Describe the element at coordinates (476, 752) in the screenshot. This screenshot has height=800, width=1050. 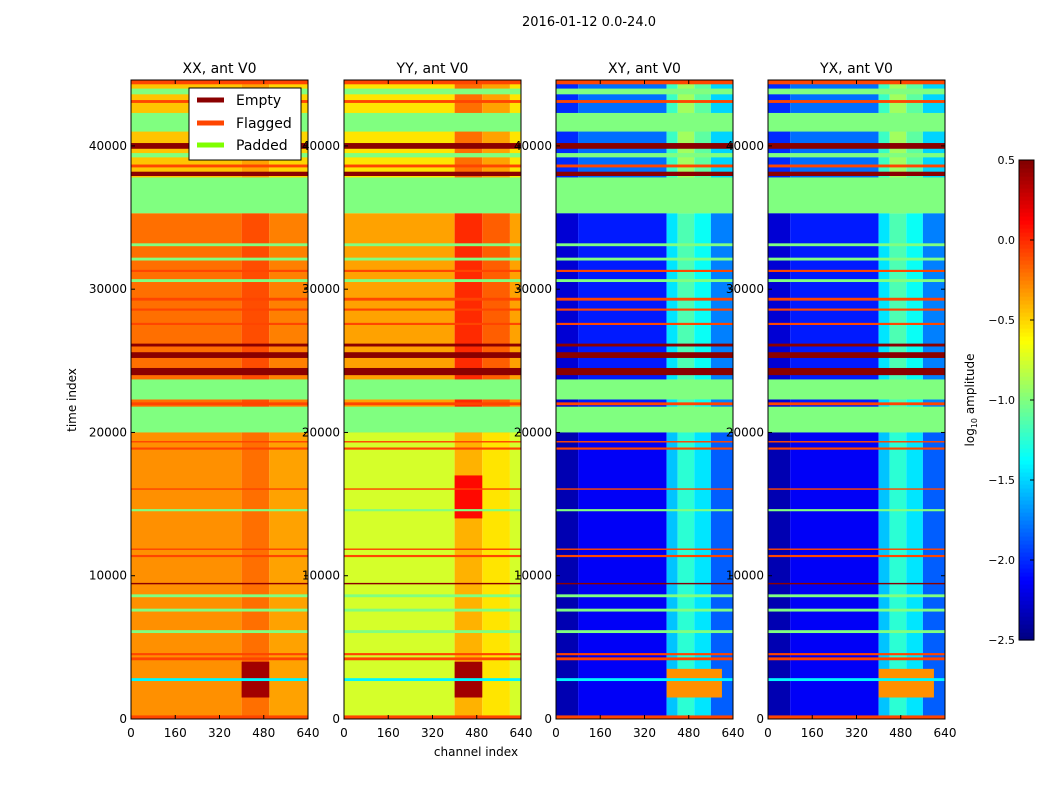
I see `x-axis-label: channel index` at that location.